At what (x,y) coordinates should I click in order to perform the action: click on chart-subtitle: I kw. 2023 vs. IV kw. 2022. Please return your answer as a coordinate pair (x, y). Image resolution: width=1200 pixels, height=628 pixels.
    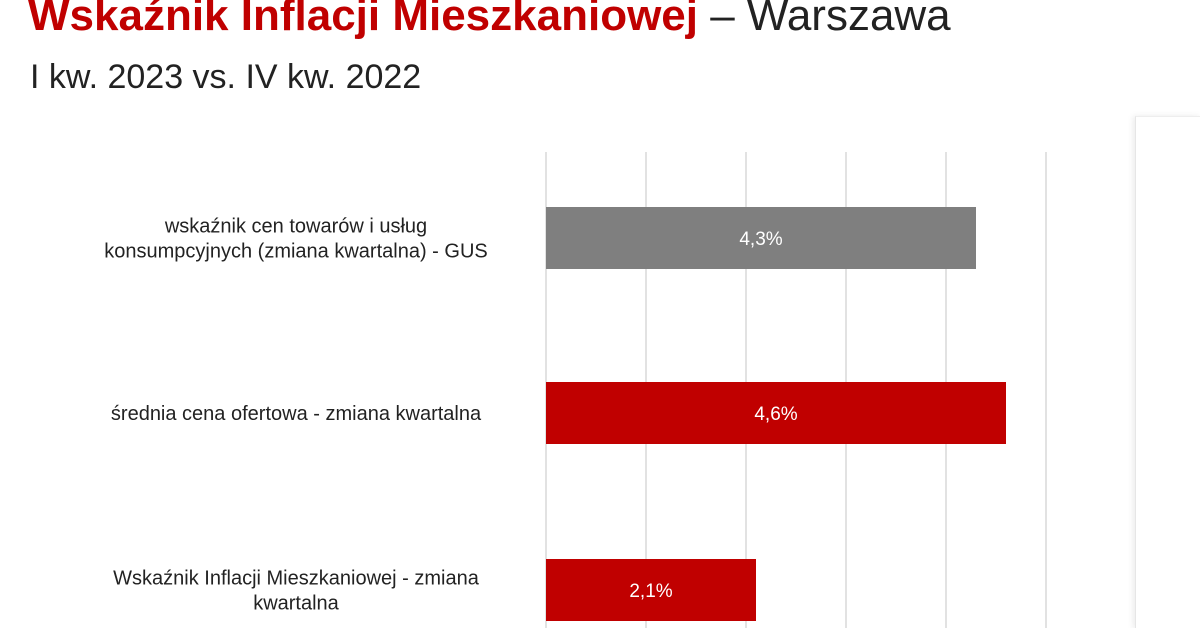
    Looking at the image, I should click on (226, 77).